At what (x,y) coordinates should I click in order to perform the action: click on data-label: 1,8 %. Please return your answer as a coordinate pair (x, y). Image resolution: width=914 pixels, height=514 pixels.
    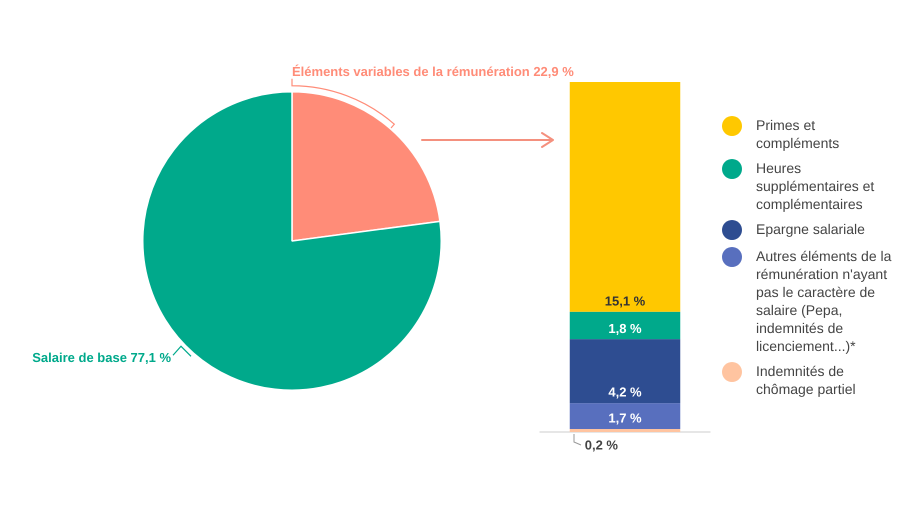
    Looking at the image, I should click on (625, 328).